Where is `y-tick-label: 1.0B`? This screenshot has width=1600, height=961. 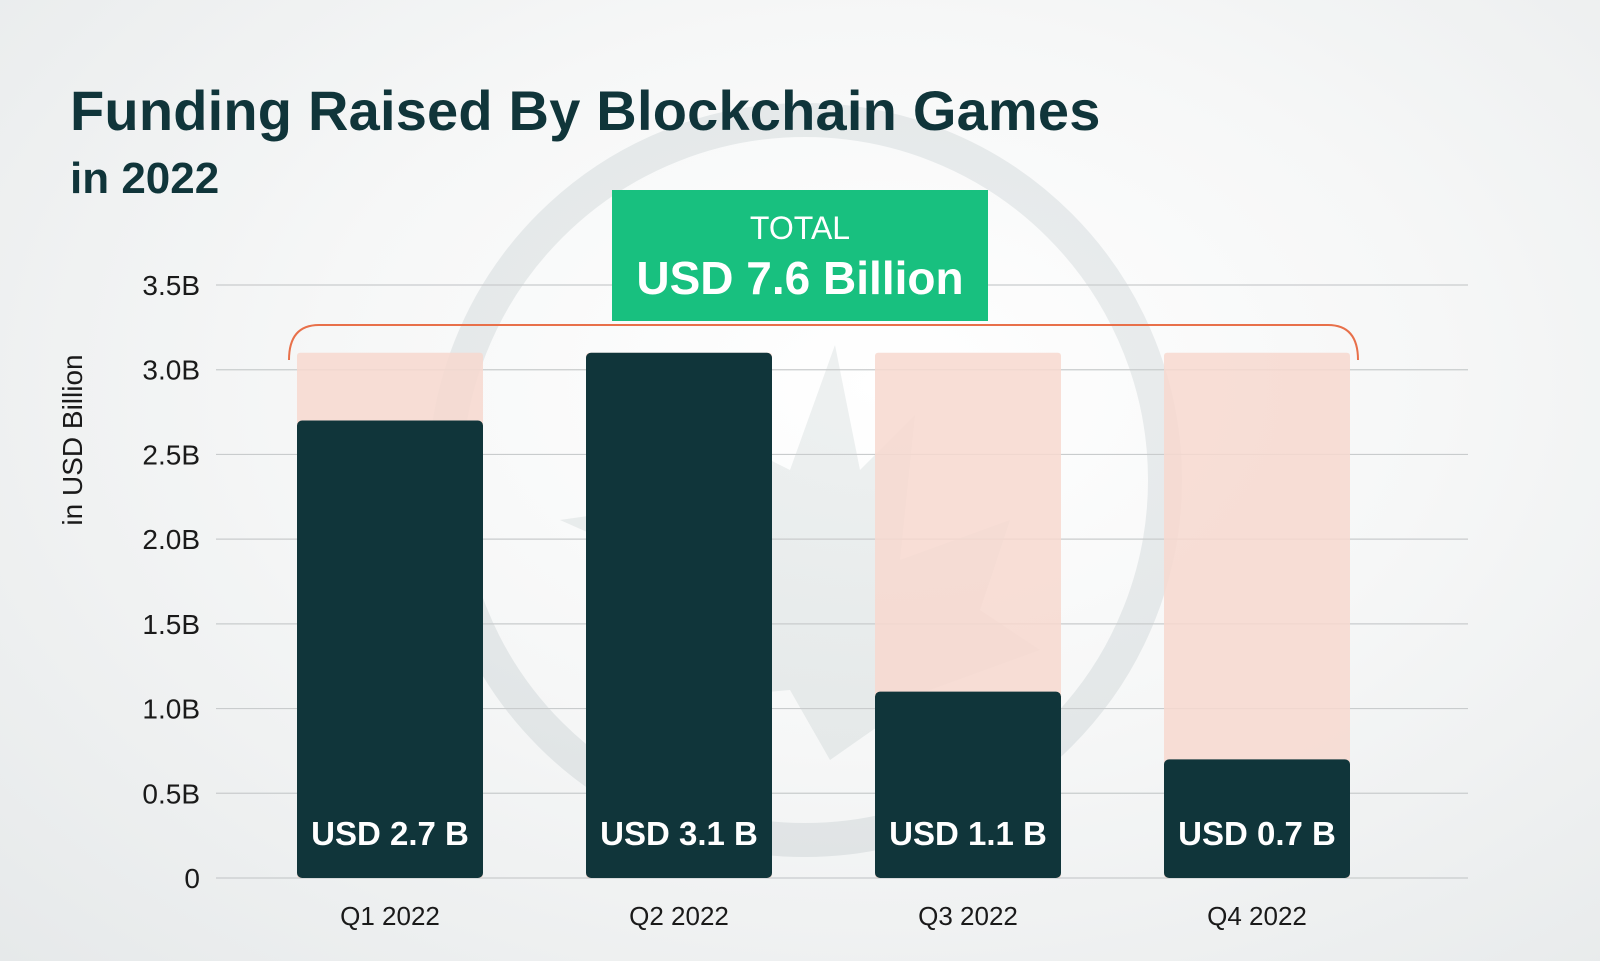 y-tick-label: 1.0B is located at coordinates (171, 709).